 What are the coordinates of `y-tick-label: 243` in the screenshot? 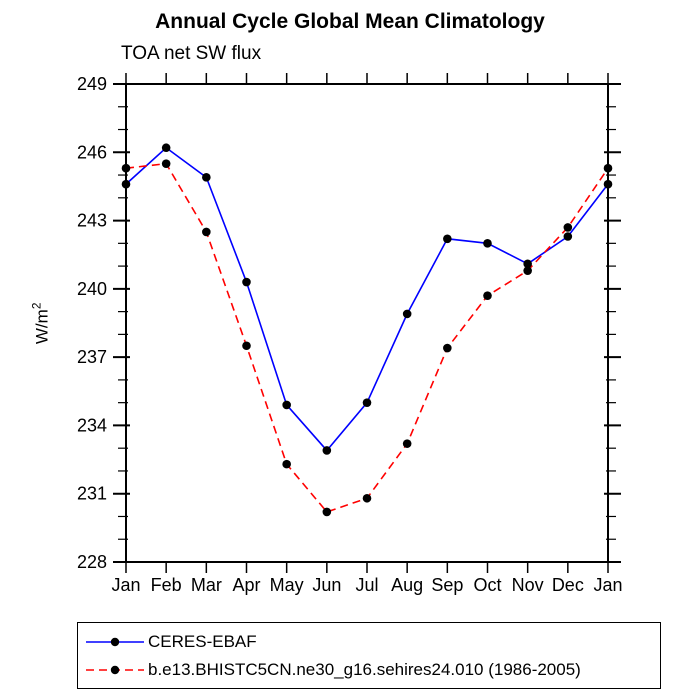 It's located at (92, 221).